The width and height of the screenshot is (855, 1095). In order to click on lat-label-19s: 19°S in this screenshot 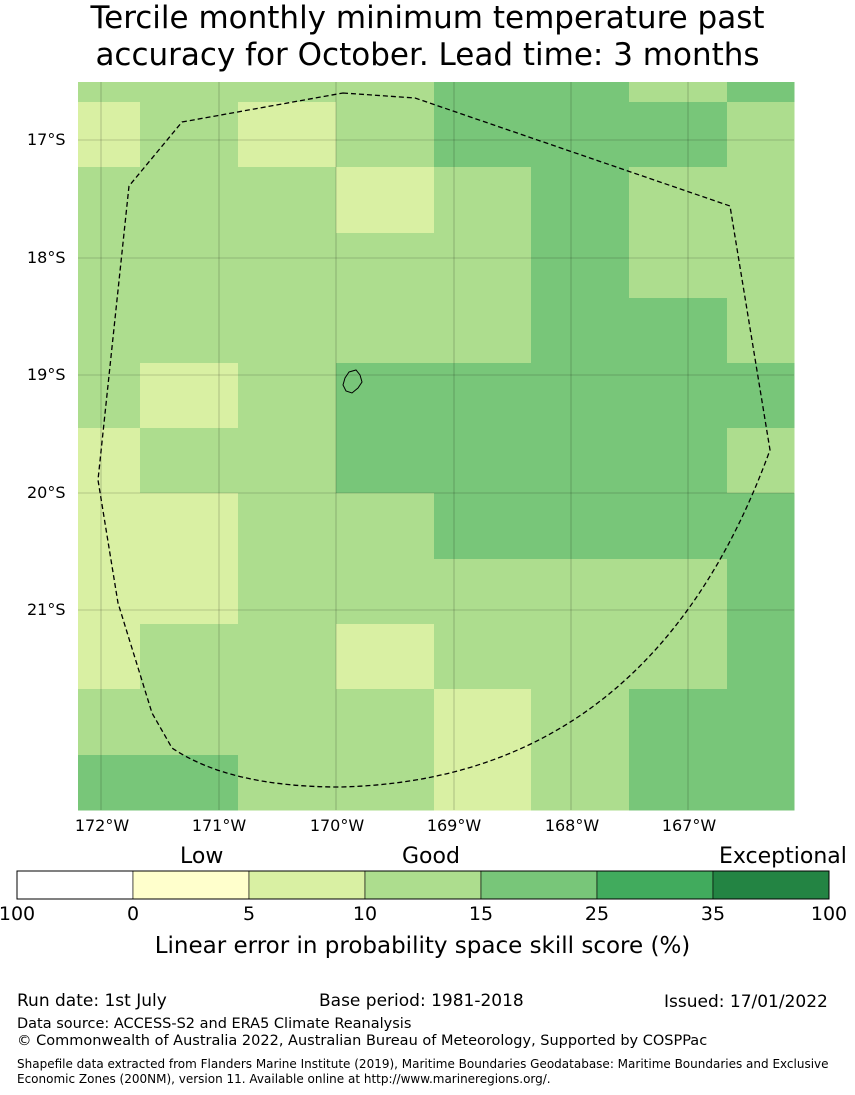, I will do `click(46, 374)`.